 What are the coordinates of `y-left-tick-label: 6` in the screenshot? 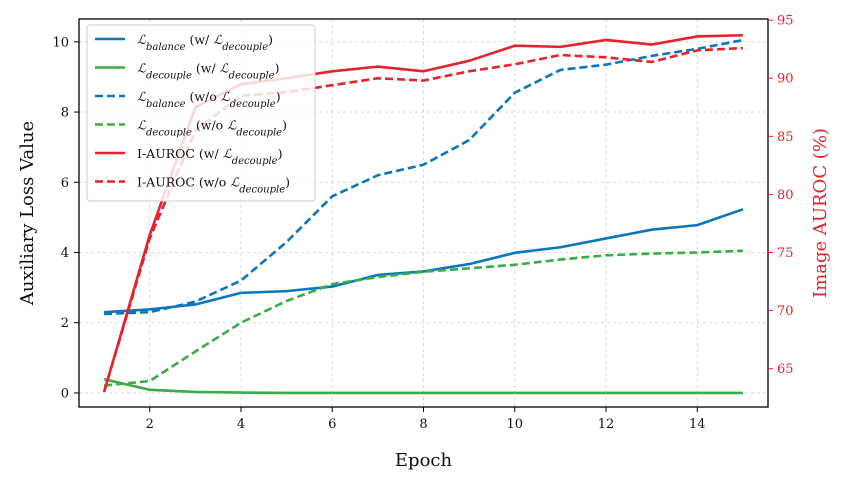 It's located at (65, 183).